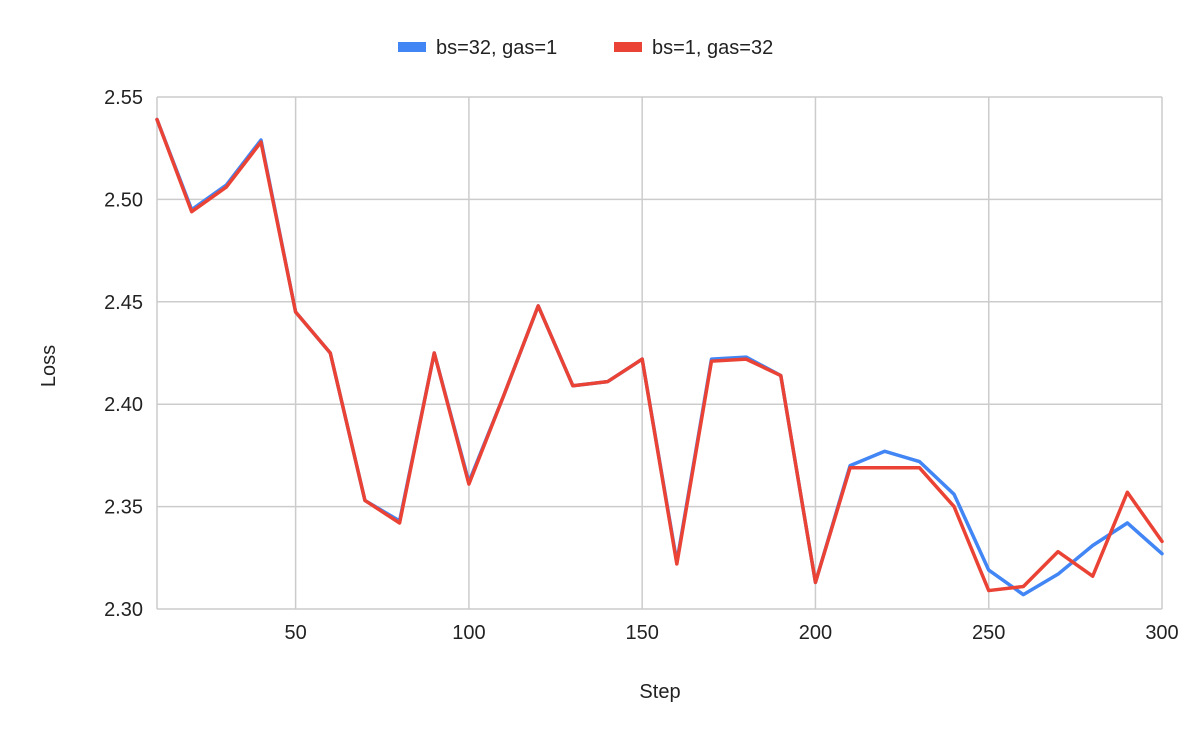 Image resolution: width=1200 pixels, height=742 pixels. What do you see at coordinates (123, 98) in the screenshot?
I see `y-tick-label: 2.55` at bounding box center [123, 98].